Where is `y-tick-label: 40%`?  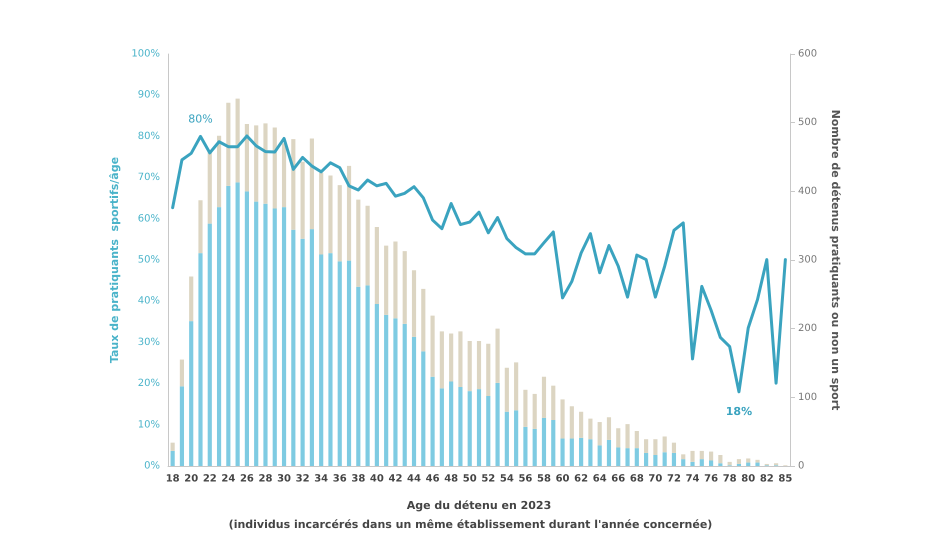
y-tick-label: 40% is located at coordinates (149, 301).